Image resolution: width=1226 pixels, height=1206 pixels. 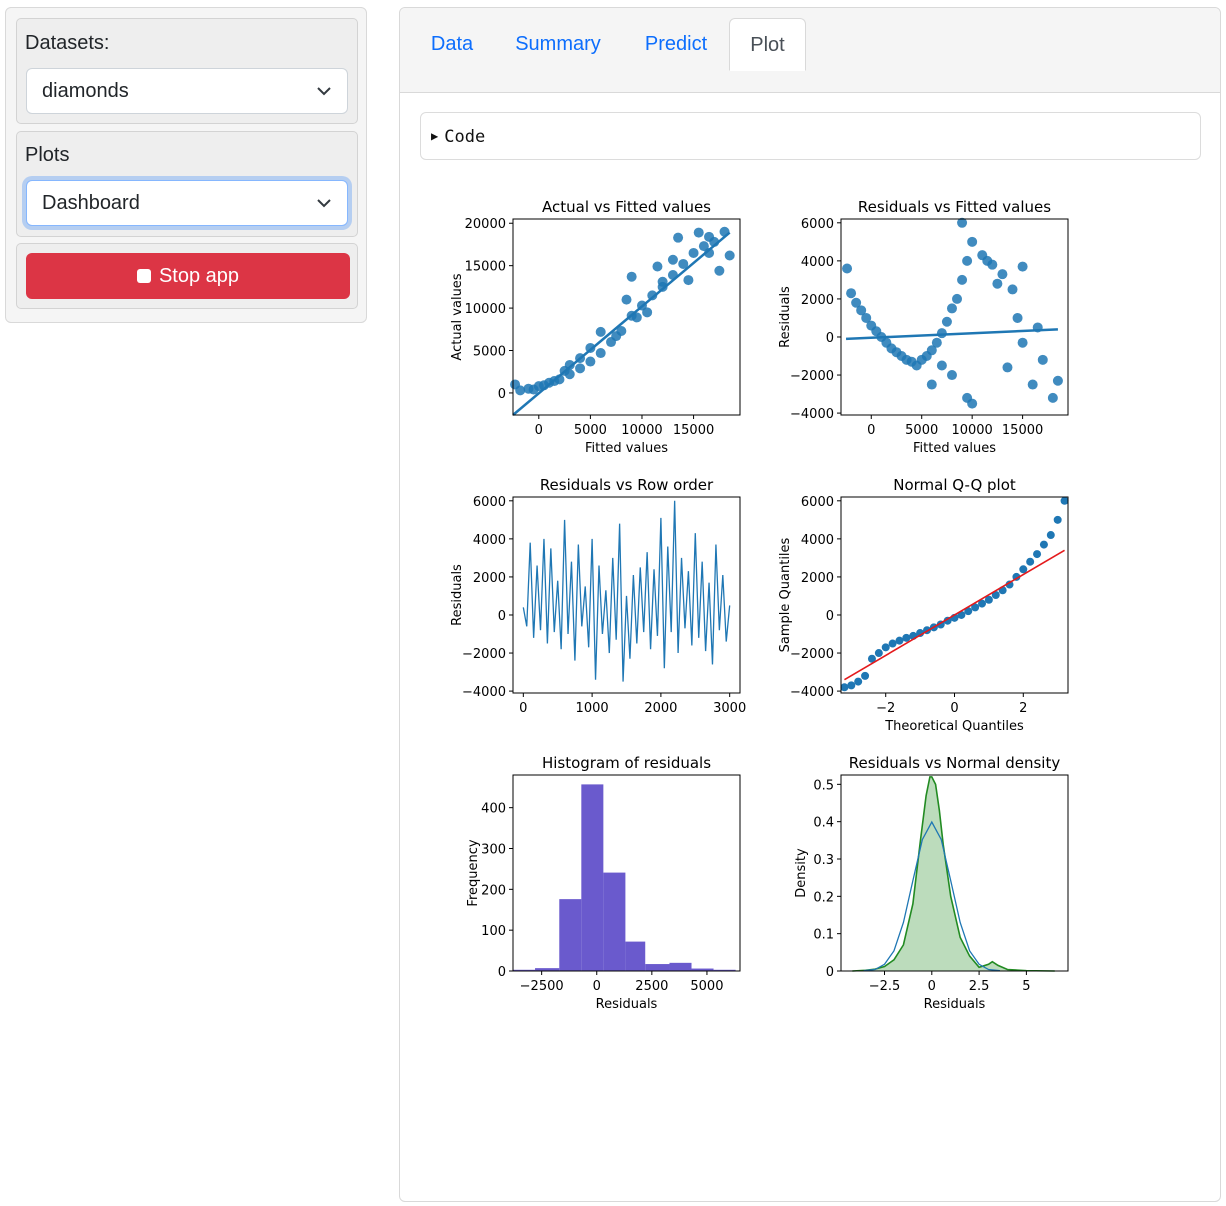 What do you see at coordinates (485, 267) in the screenshot?
I see `y-tick-label: 15000` at bounding box center [485, 267].